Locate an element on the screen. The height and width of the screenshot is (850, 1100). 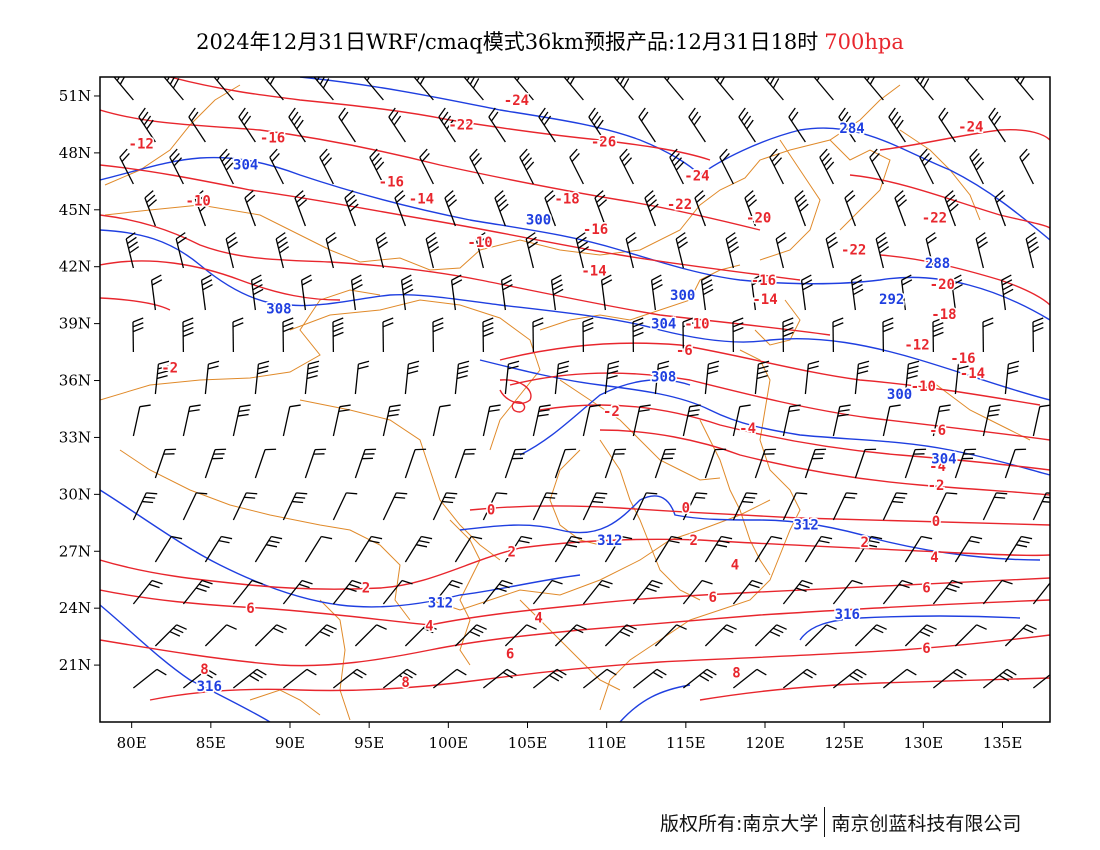
lon-tick-label: 90E is located at coordinates (290, 743).